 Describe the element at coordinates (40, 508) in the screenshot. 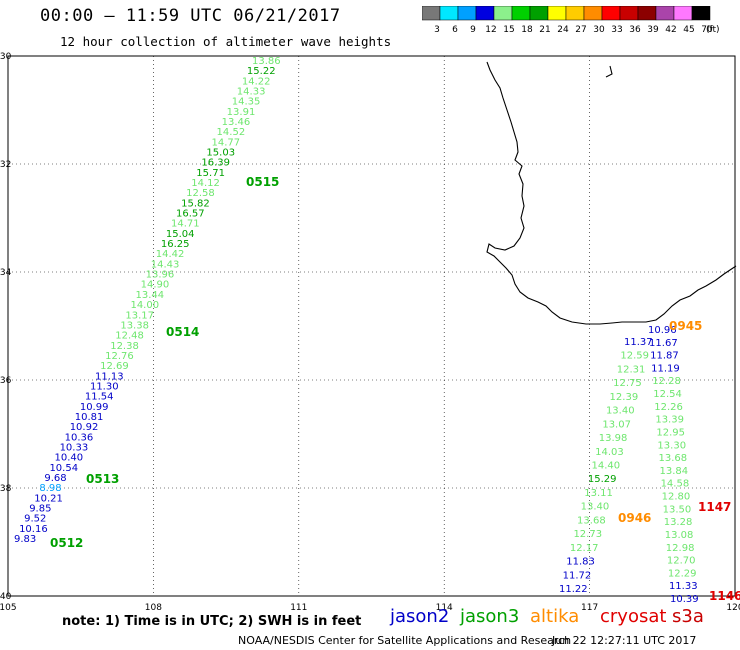

I see `swh-value: 9.85` at that location.